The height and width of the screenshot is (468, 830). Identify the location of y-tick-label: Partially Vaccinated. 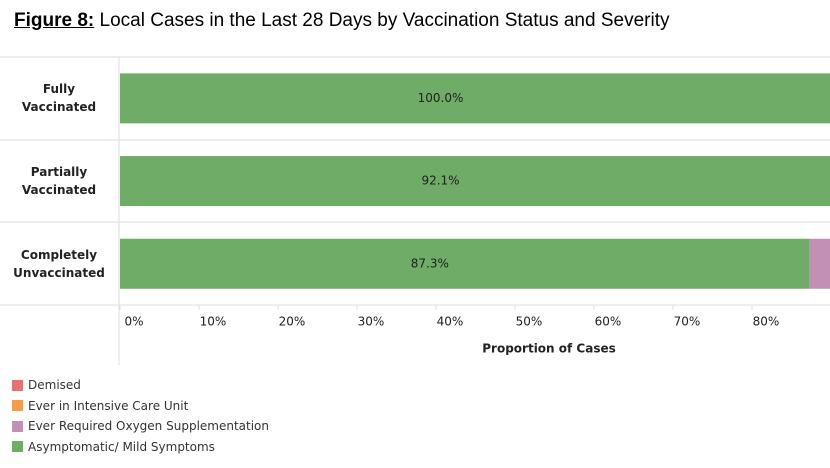
(59, 181).